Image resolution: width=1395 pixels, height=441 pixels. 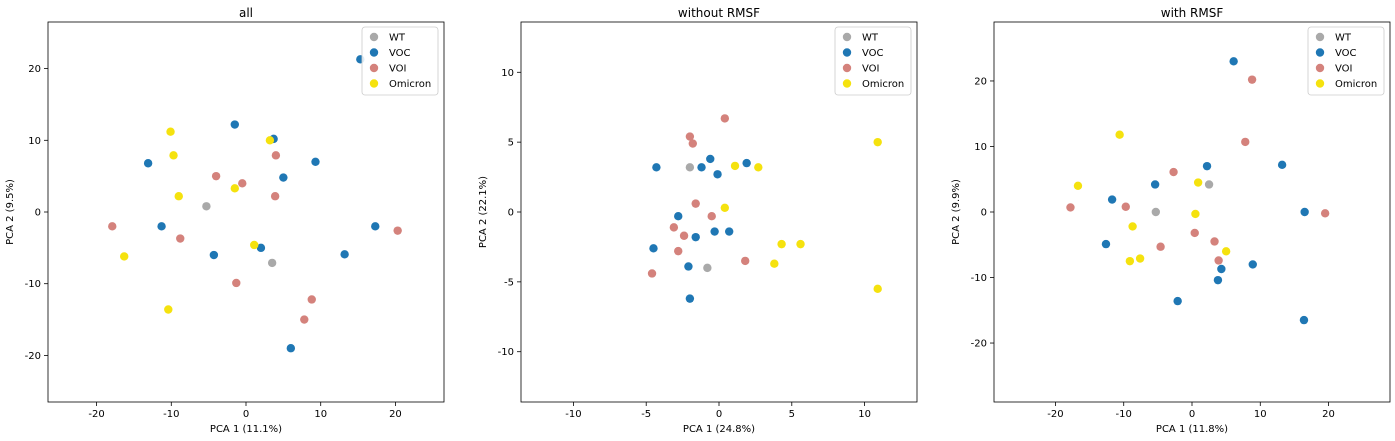 I want to click on chart-title: with RMSF, so click(x=1192, y=13).